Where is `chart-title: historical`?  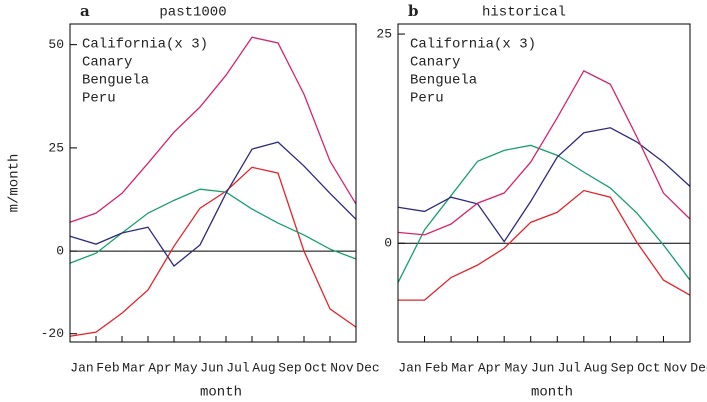 chart-title: historical is located at coordinates (524, 13).